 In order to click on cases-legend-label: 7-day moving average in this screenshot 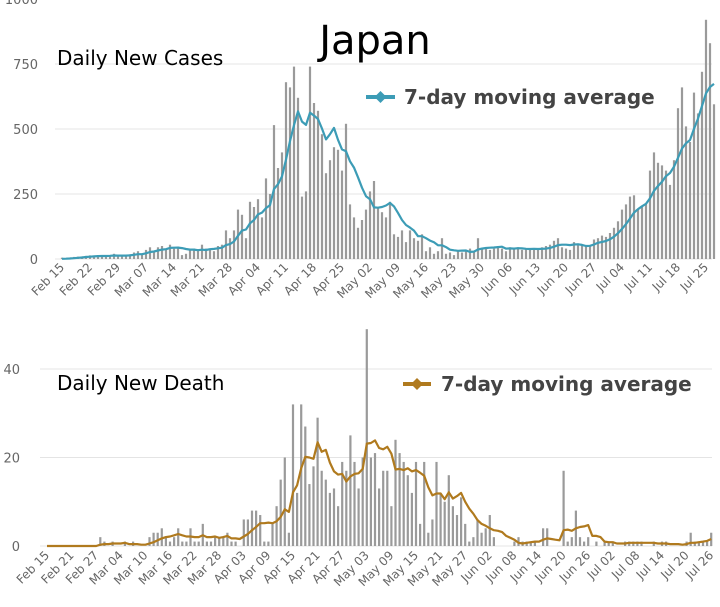, I will do `click(529, 97)`.